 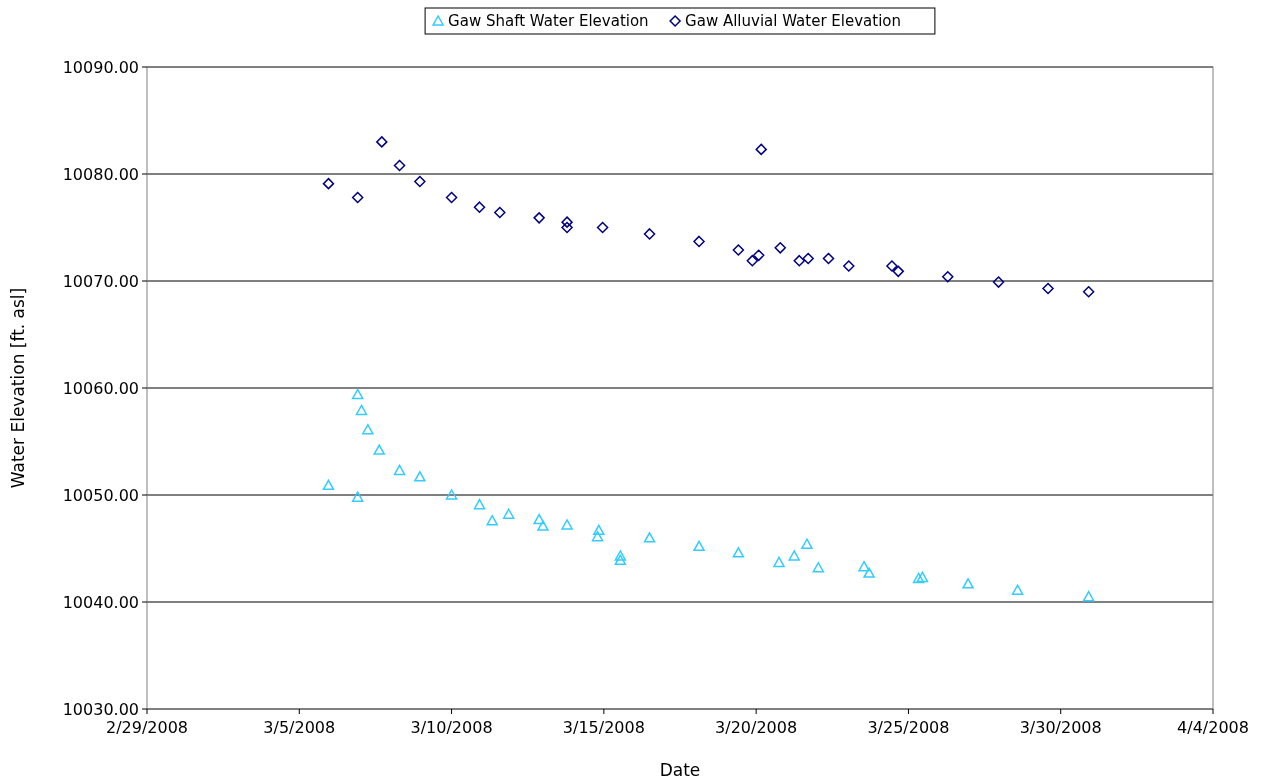 I want to click on x-tick-label: 3/30/2008, so click(x=1060, y=727).